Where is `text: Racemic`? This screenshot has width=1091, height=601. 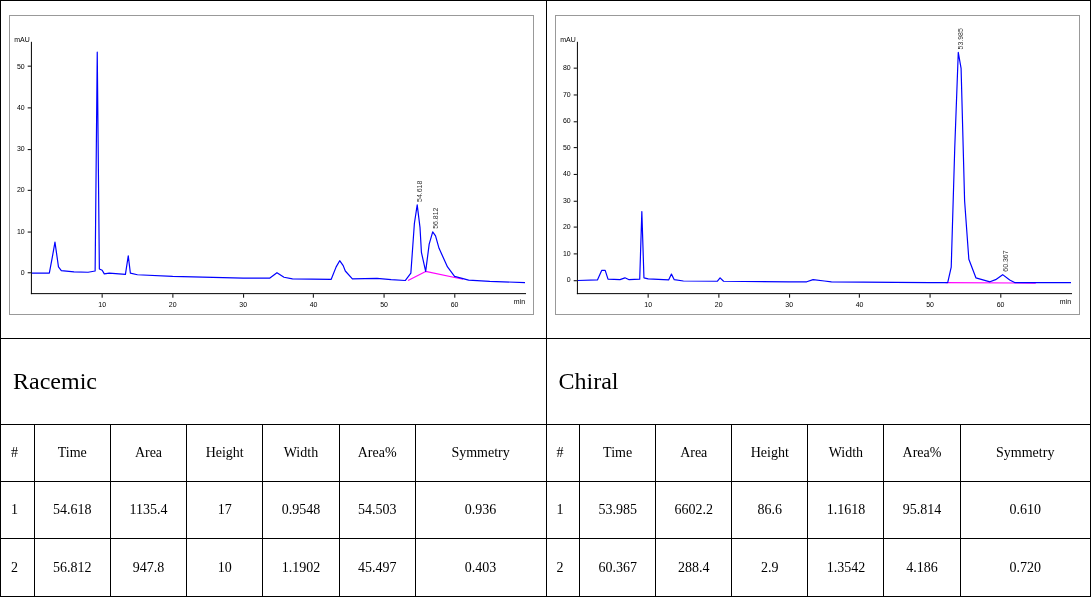 text: Racemic is located at coordinates (273, 382).